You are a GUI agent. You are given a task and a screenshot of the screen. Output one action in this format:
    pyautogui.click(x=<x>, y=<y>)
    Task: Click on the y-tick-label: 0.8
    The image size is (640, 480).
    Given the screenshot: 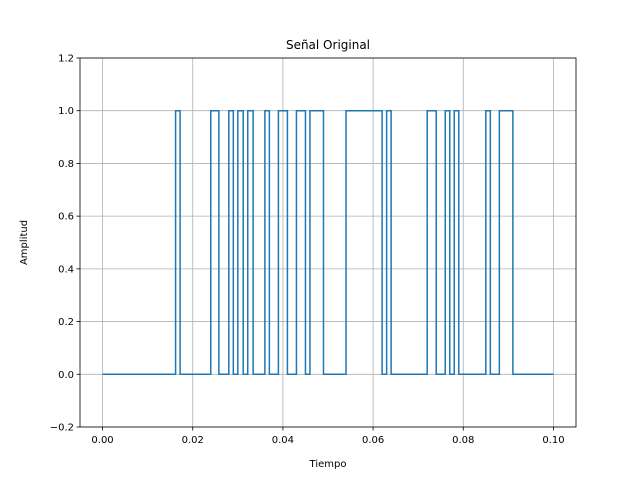 What is the action you would take?
    pyautogui.click(x=66, y=164)
    